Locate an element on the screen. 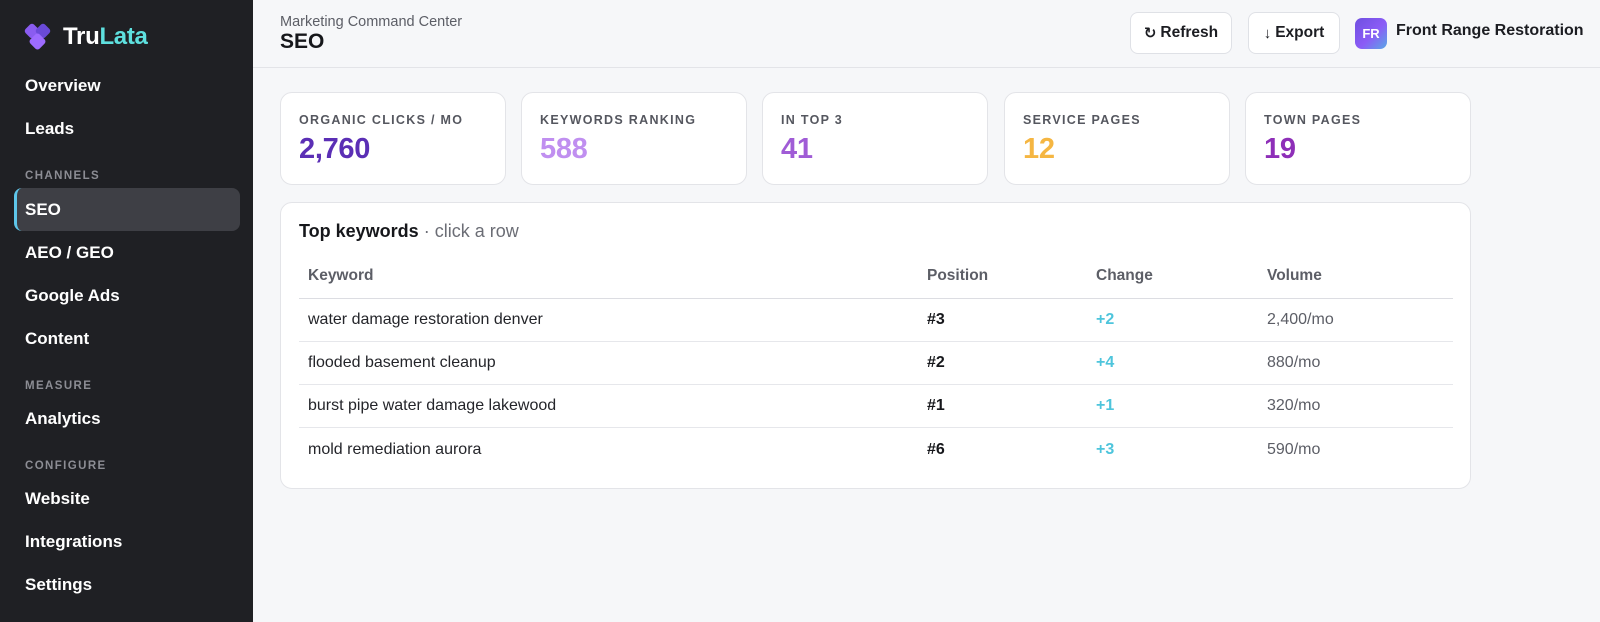 This screenshot has height=622, width=1600. position-cell: #2 is located at coordinates (936, 362).